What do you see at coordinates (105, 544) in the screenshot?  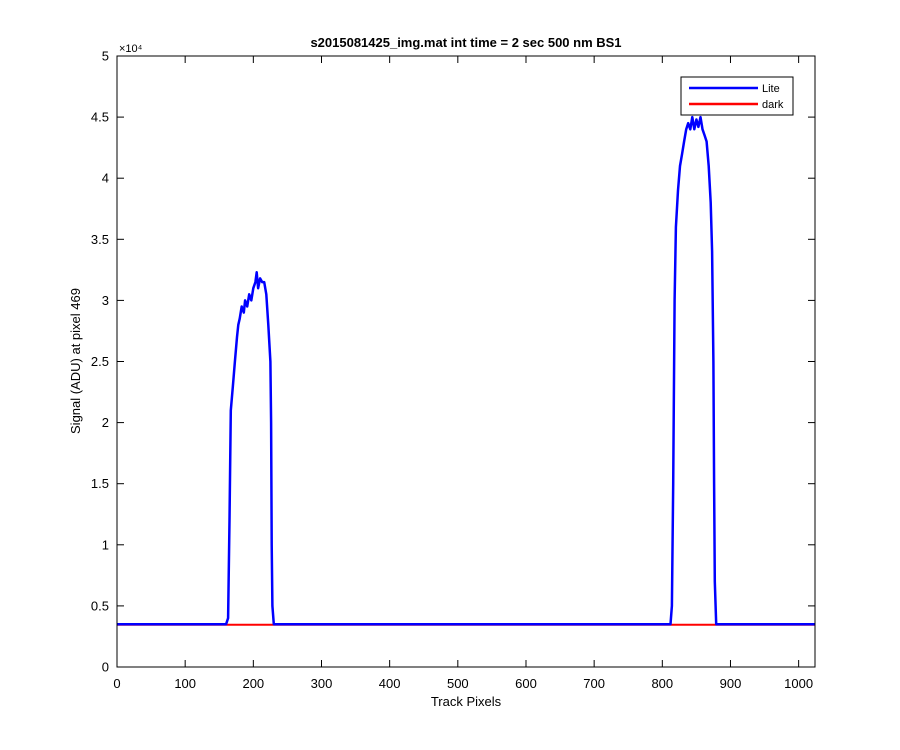 I see `y-tick-label: 1` at bounding box center [105, 544].